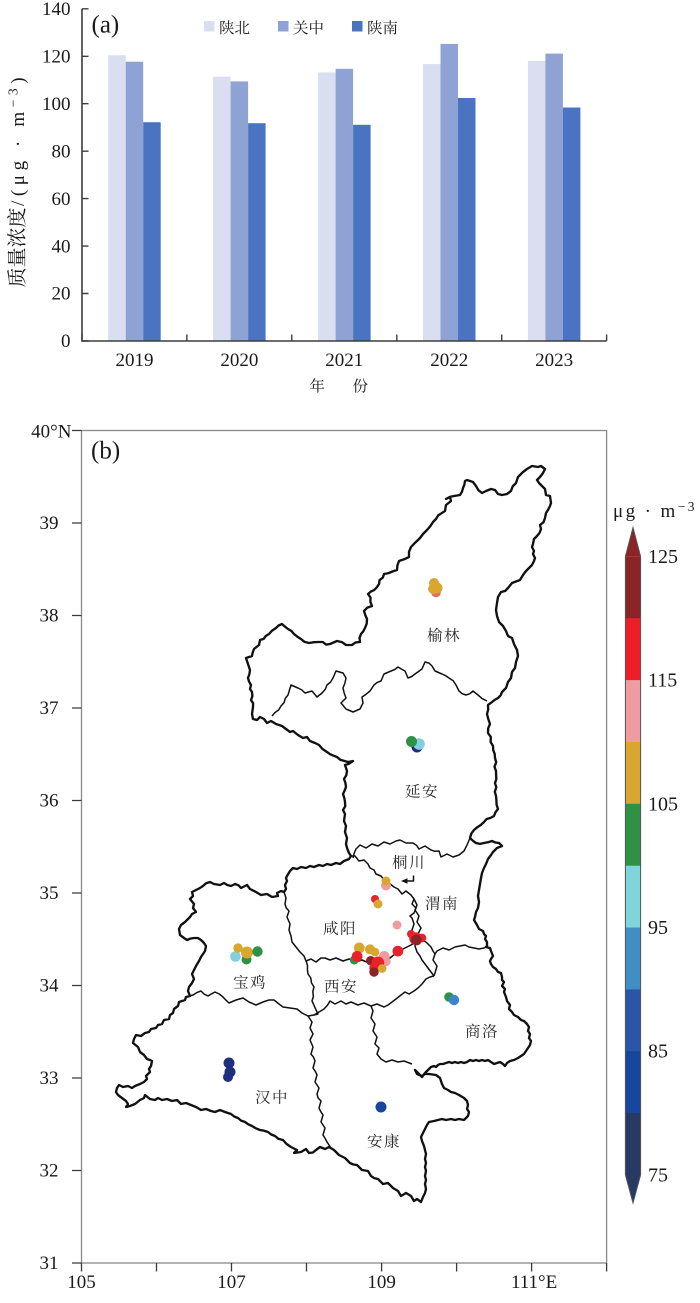 The height and width of the screenshot is (1303, 700). What do you see at coordinates (49, 801) in the screenshot?
I see `svg-text: 36` at bounding box center [49, 801].